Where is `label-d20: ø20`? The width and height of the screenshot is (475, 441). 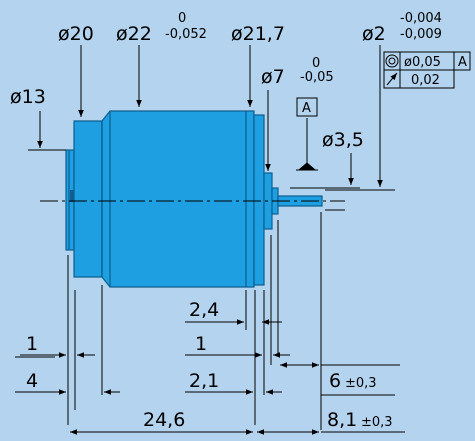 label-d20: ø20 is located at coordinates (76, 34).